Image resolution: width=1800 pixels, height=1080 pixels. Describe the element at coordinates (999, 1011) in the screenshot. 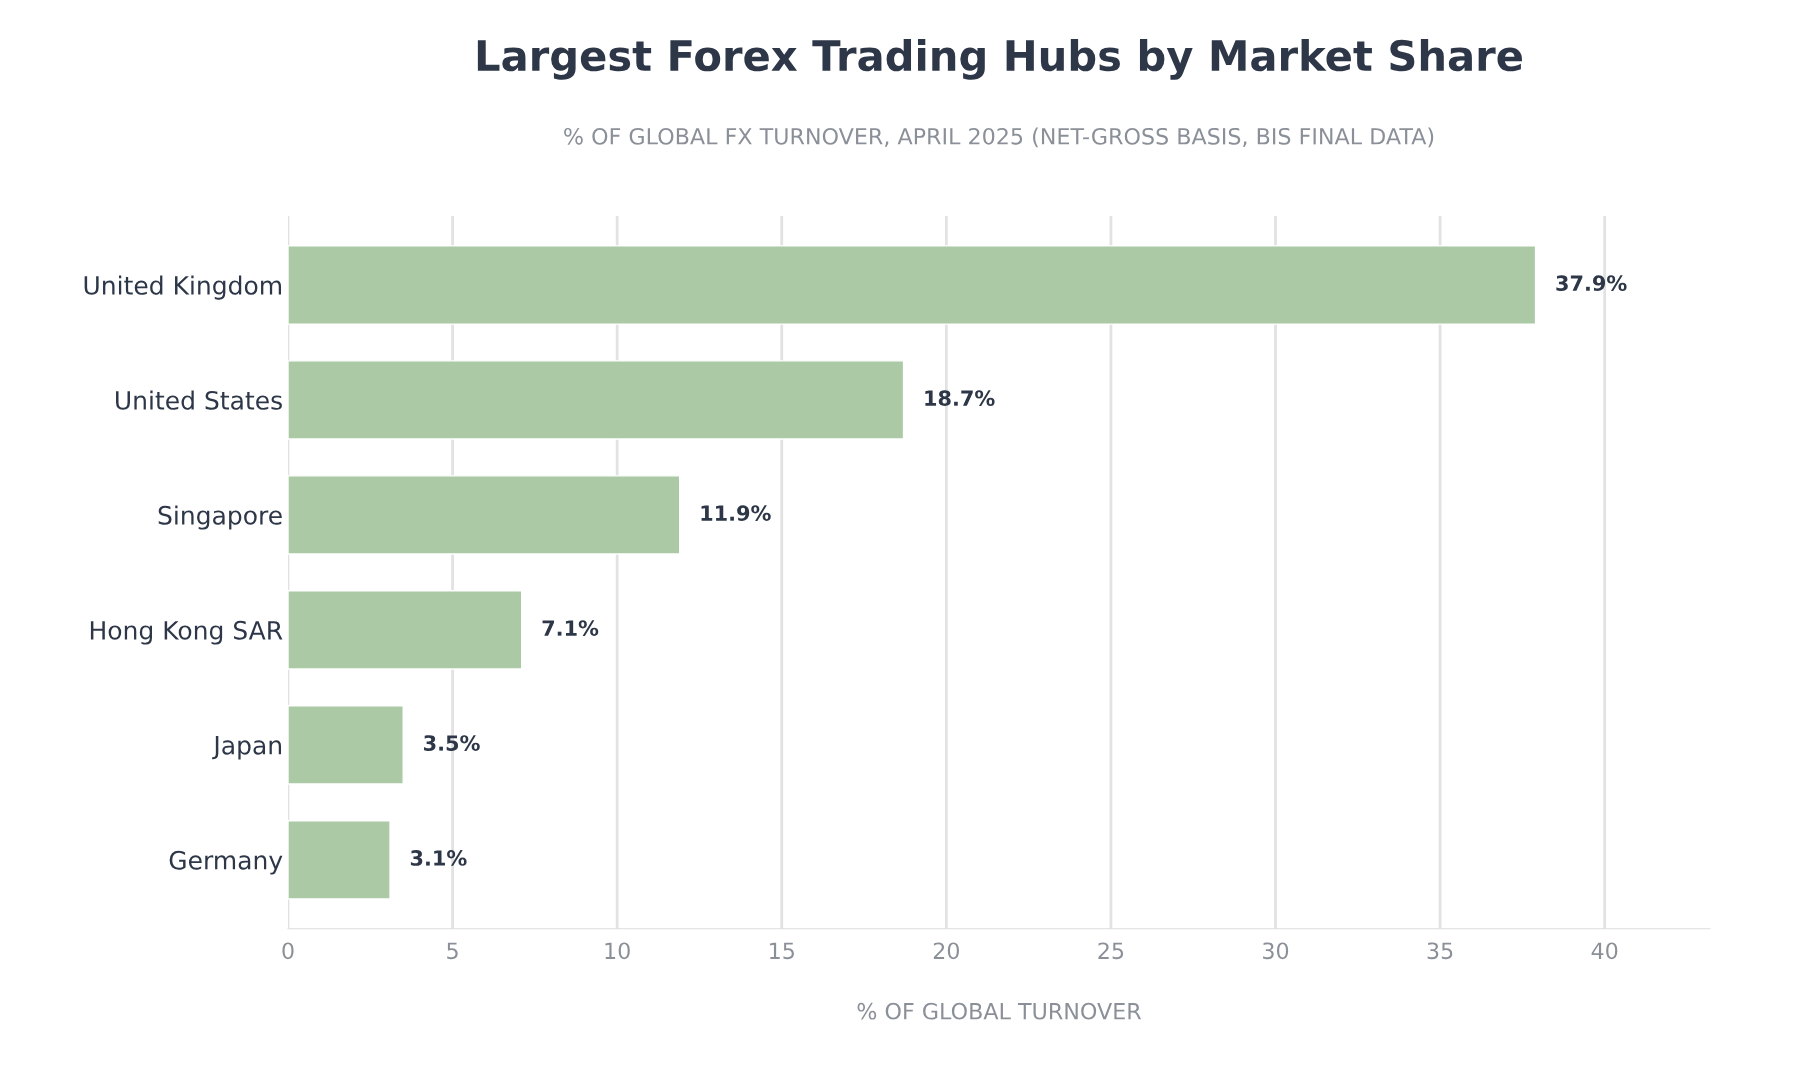

I see `x-axis-title: % OF GLOBAL TURNOVER` at that location.